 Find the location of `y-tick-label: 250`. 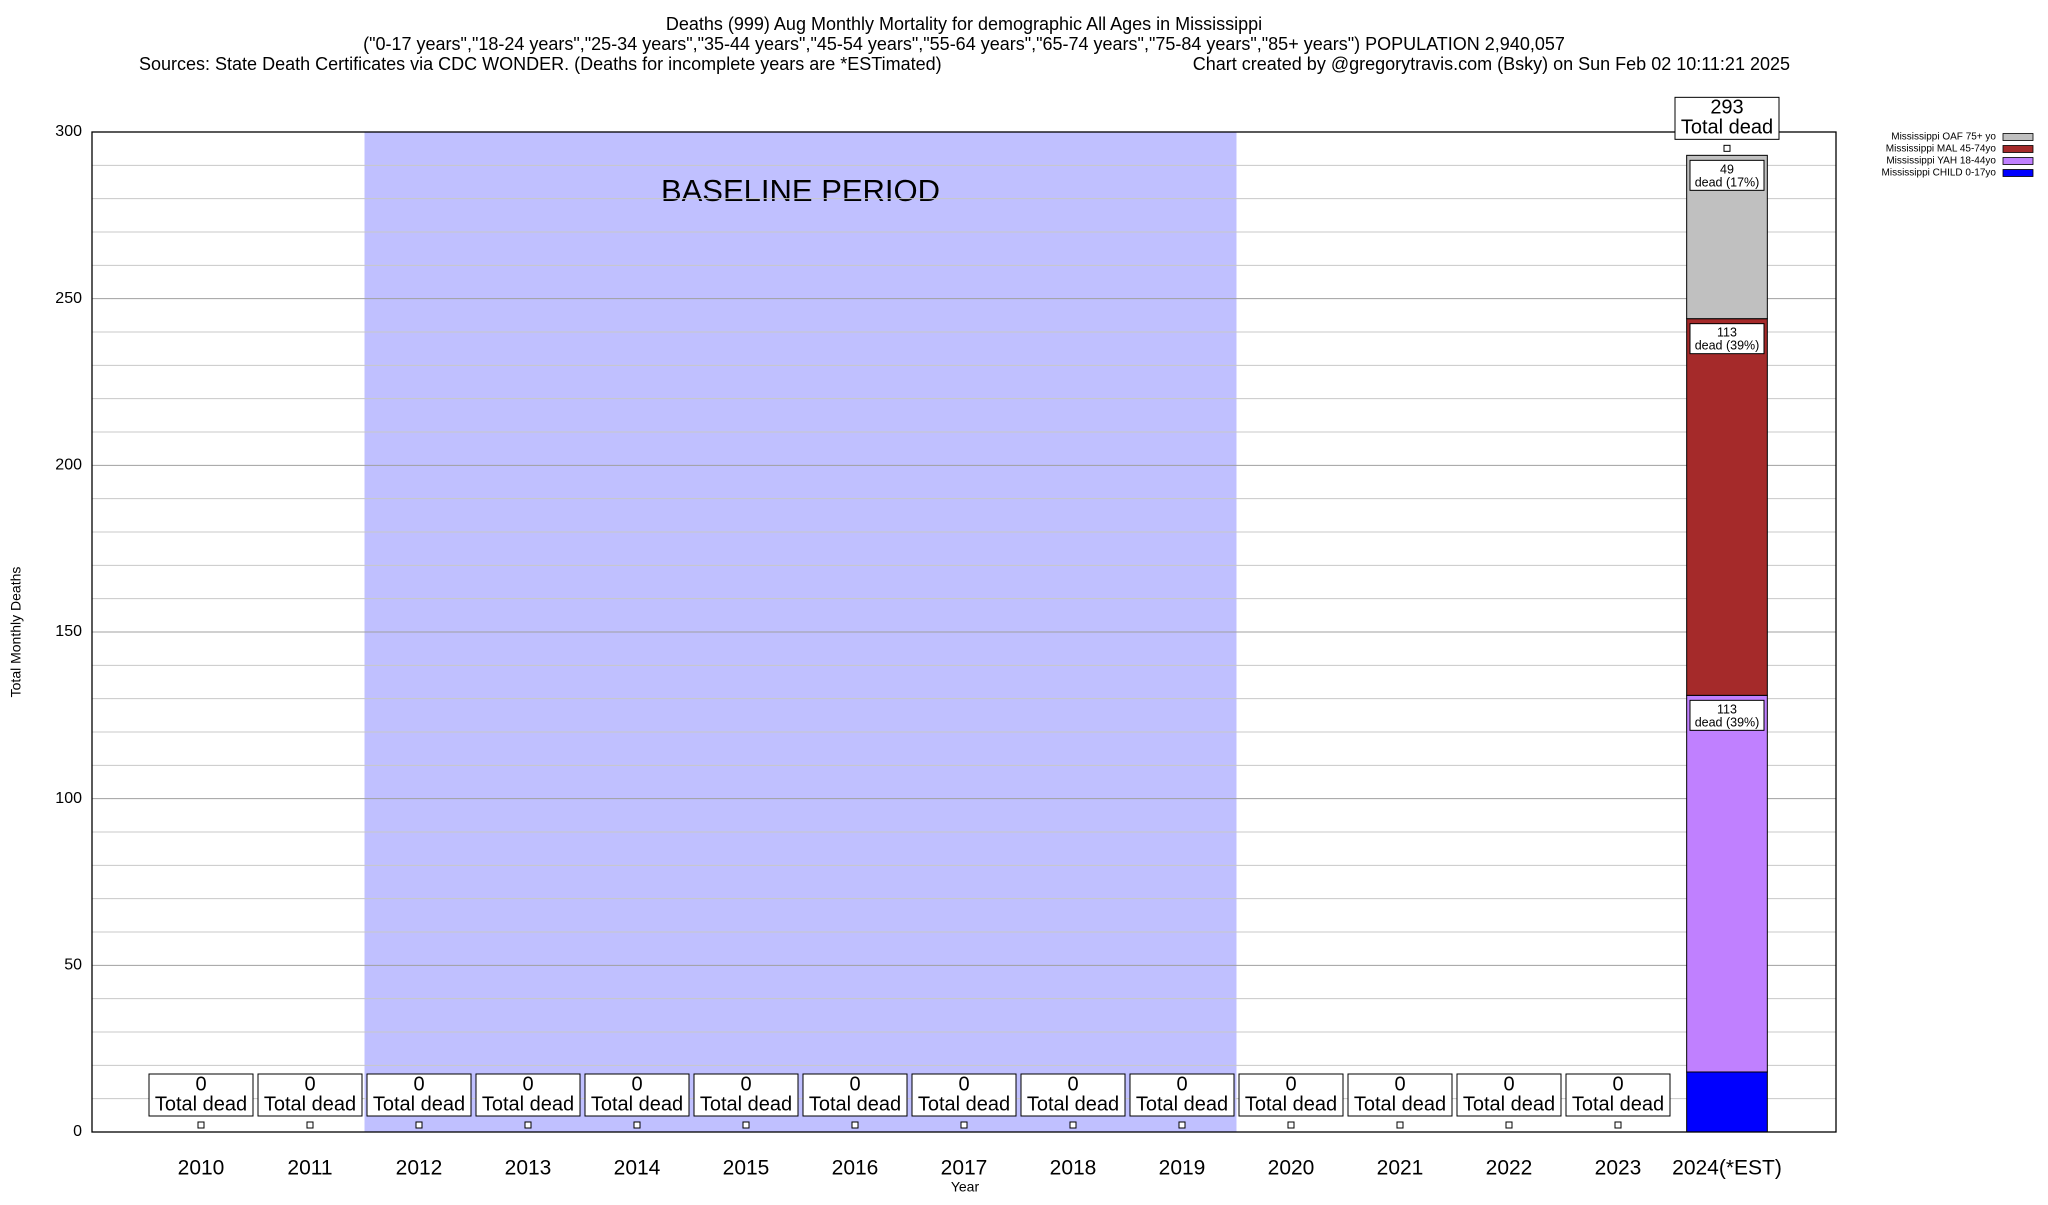

y-tick-label: 250 is located at coordinates (68, 298).